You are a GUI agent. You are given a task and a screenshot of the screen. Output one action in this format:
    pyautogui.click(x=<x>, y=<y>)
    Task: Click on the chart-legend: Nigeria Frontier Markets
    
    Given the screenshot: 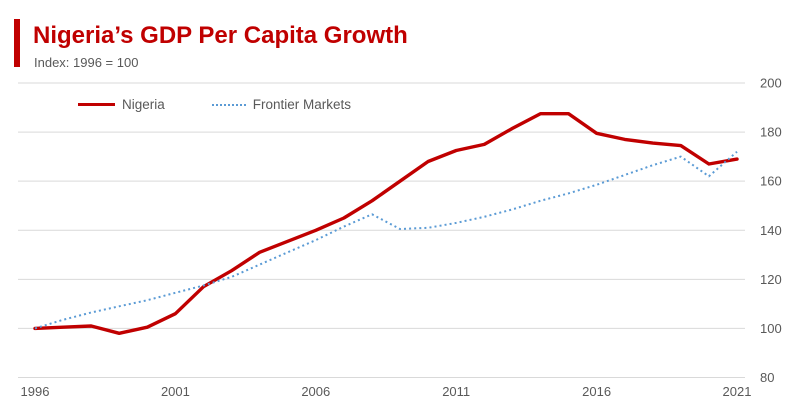 What is the action you would take?
    pyautogui.click(x=214, y=104)
    